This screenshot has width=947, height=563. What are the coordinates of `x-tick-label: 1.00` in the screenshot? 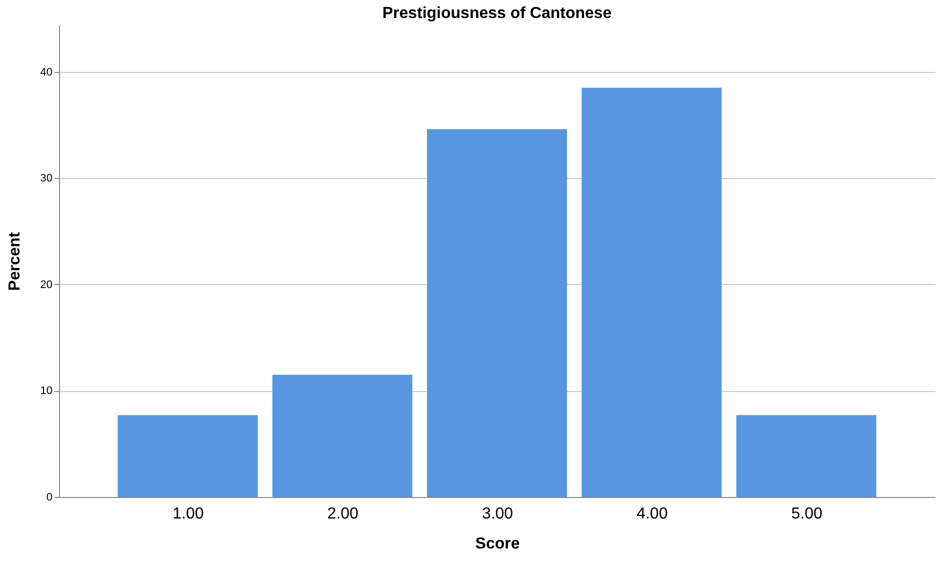 It's located at (188, 514).